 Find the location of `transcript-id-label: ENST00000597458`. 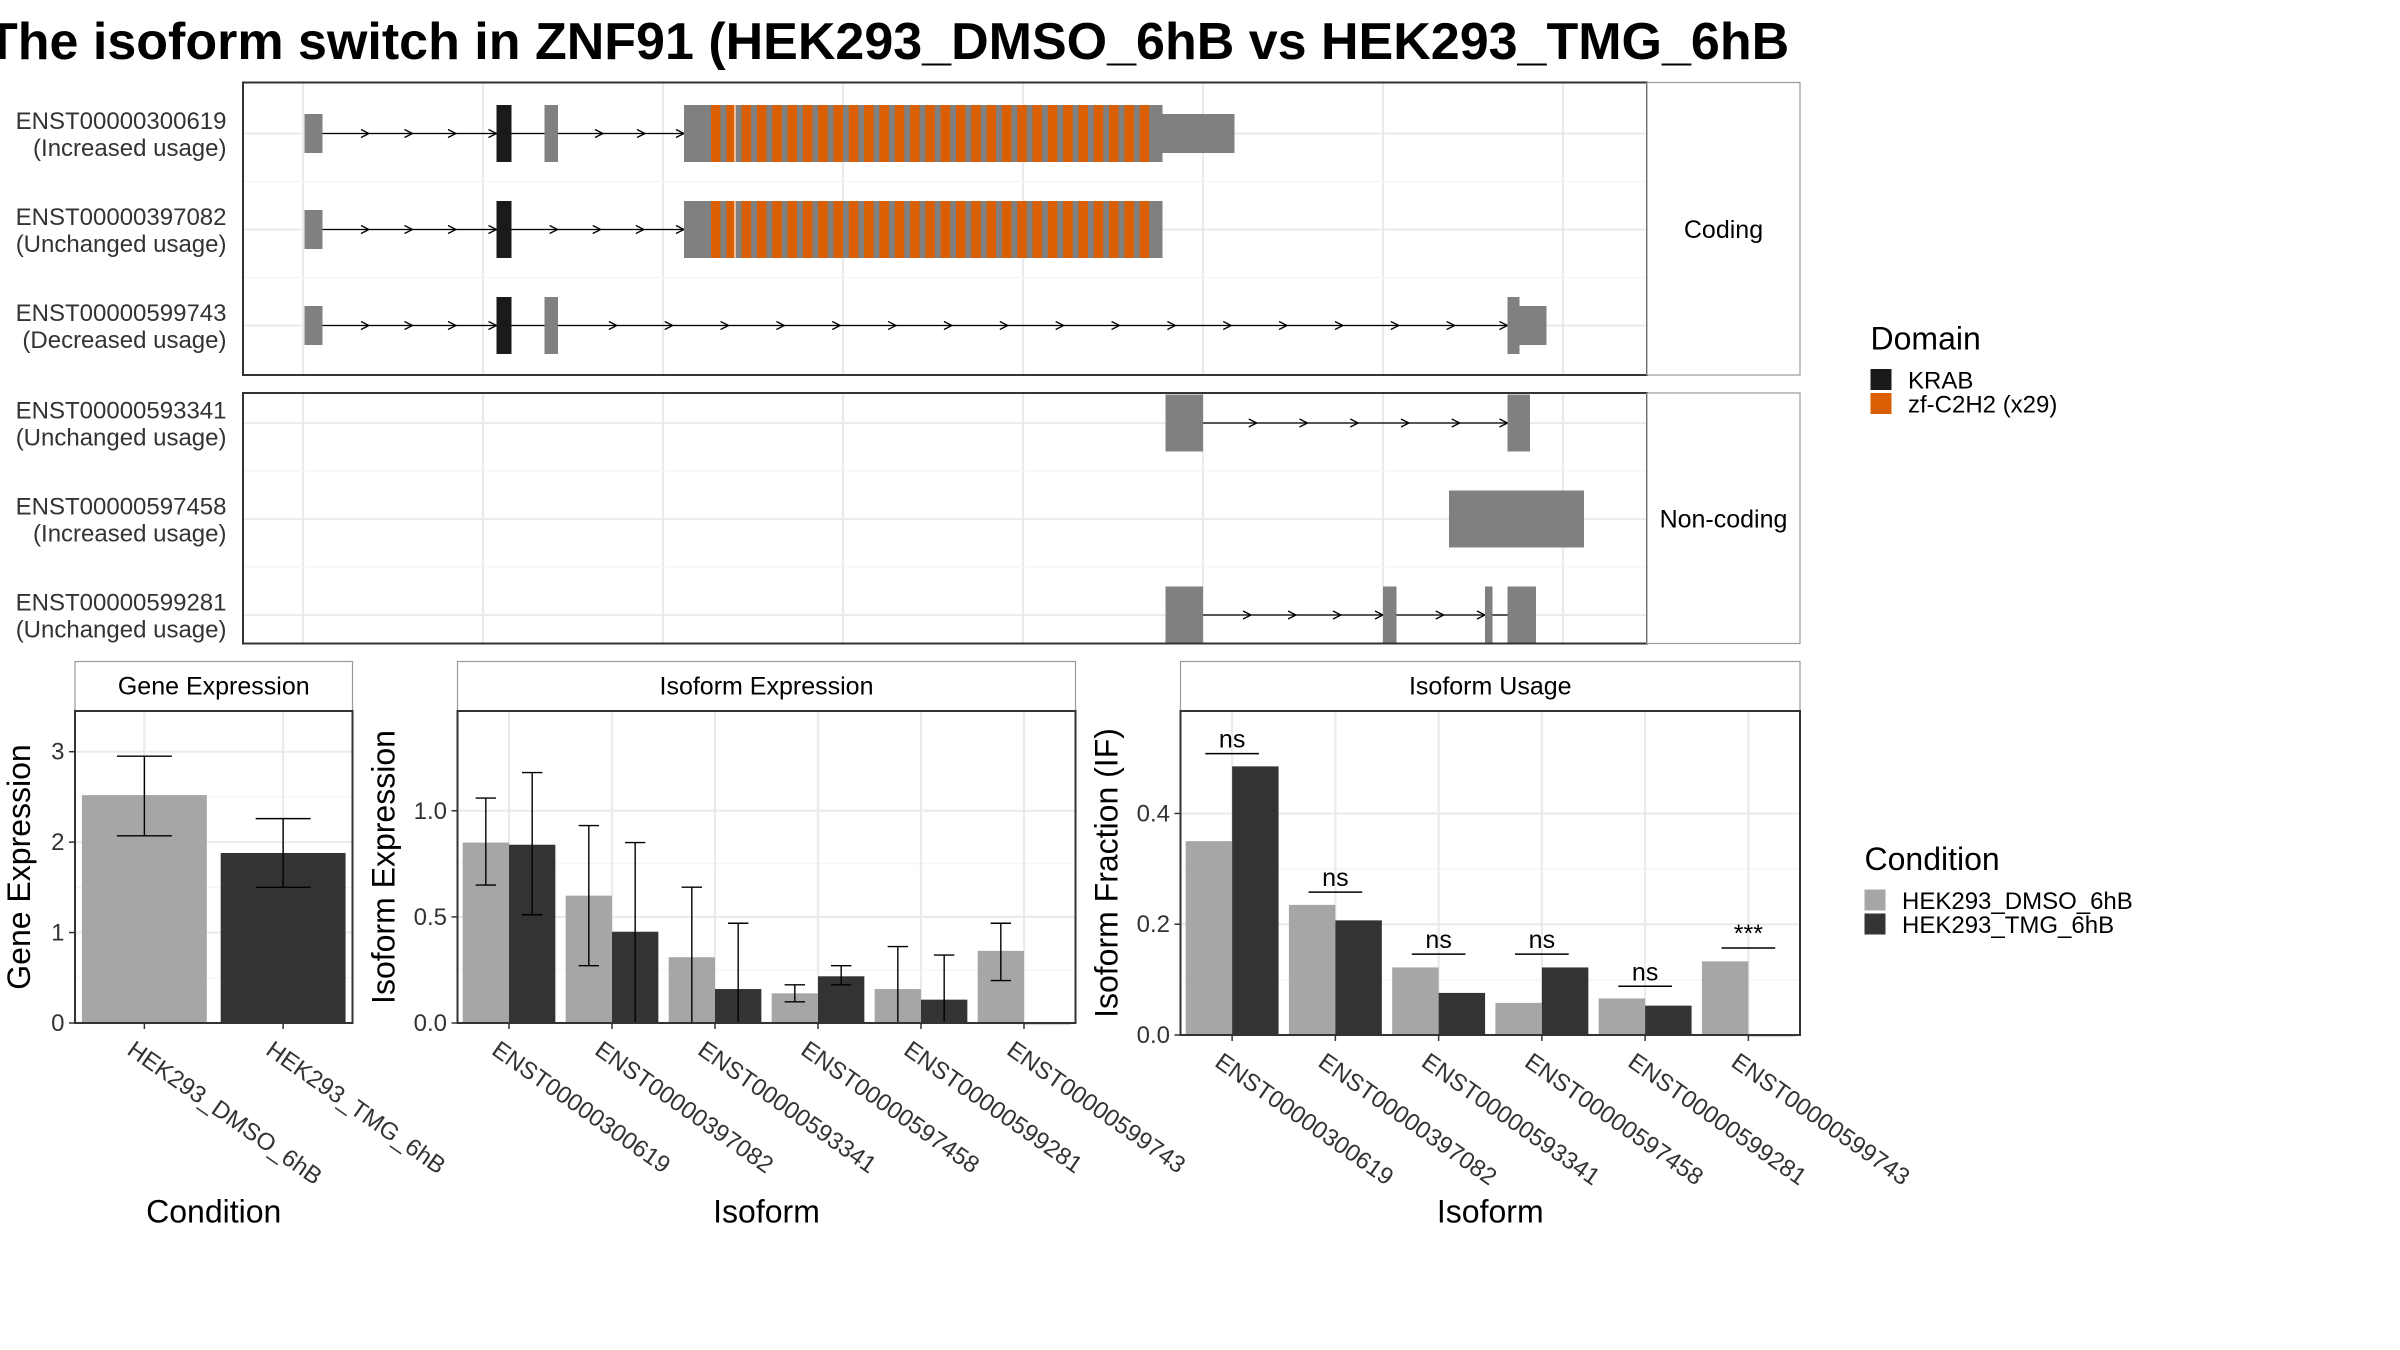

transcript-id-label: ENST00000597458 is located at coordinates (121, 507).